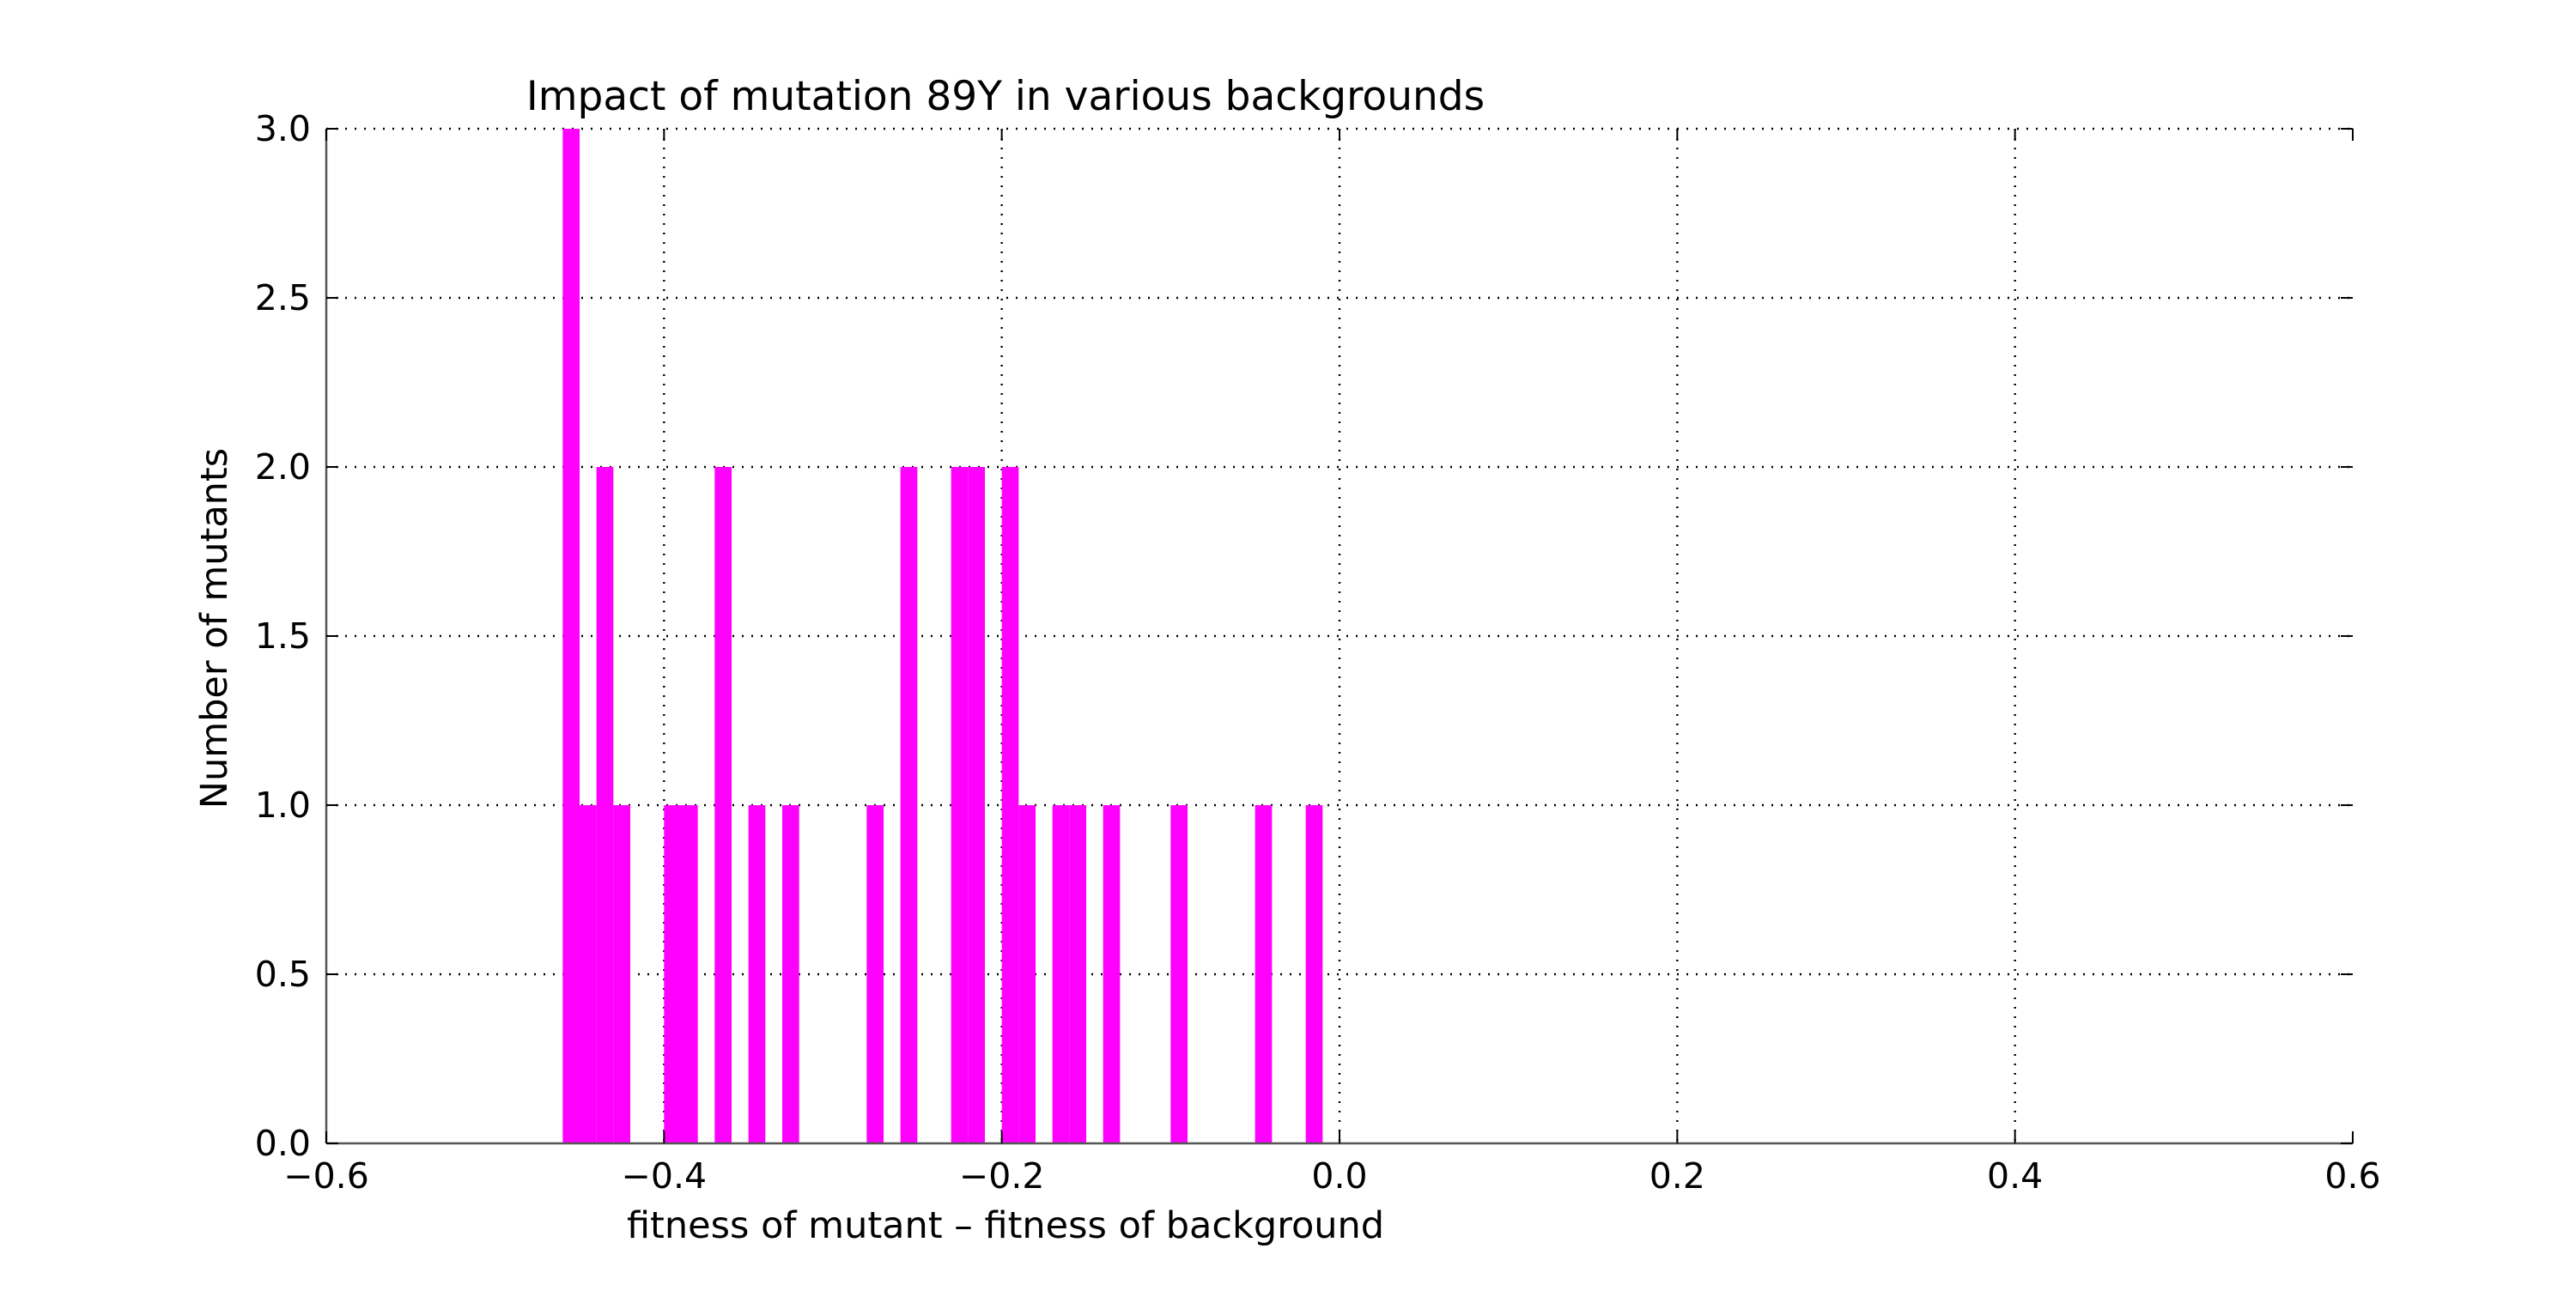 The width and height of the screenshot is (2576, 1291). Describe the element at coordinates (2352, 1176) in the screenshot. I see `x-tick-label: 0.6` at that location.